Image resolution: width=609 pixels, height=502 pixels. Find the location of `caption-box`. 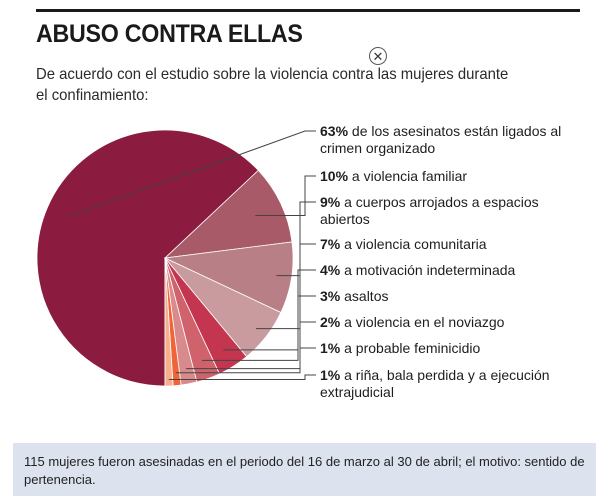

caption-box is located at coordinates (304, 469).